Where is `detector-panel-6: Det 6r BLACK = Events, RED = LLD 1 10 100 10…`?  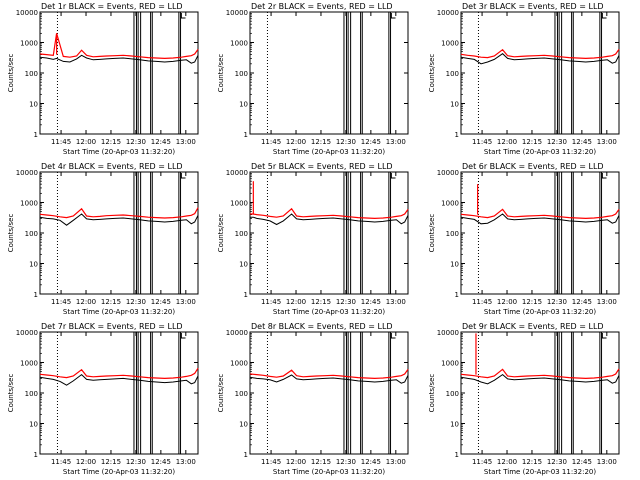 detector-panel-6: Det 6r BLACK = Events, RED = LLD 1 10 100 10… is located at coordinates (524, 239).